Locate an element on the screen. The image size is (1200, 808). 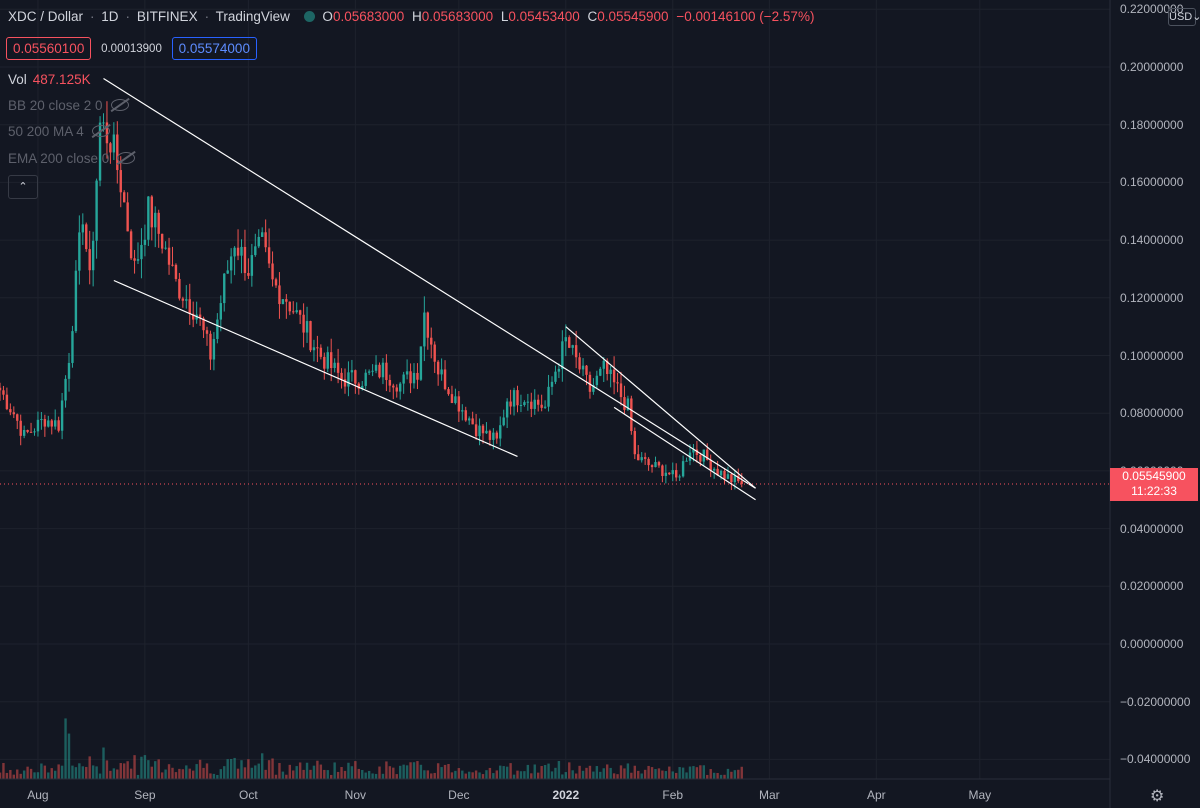
bb-indicator: BB 20 close 2 0 is located at coordinates (68, 105).